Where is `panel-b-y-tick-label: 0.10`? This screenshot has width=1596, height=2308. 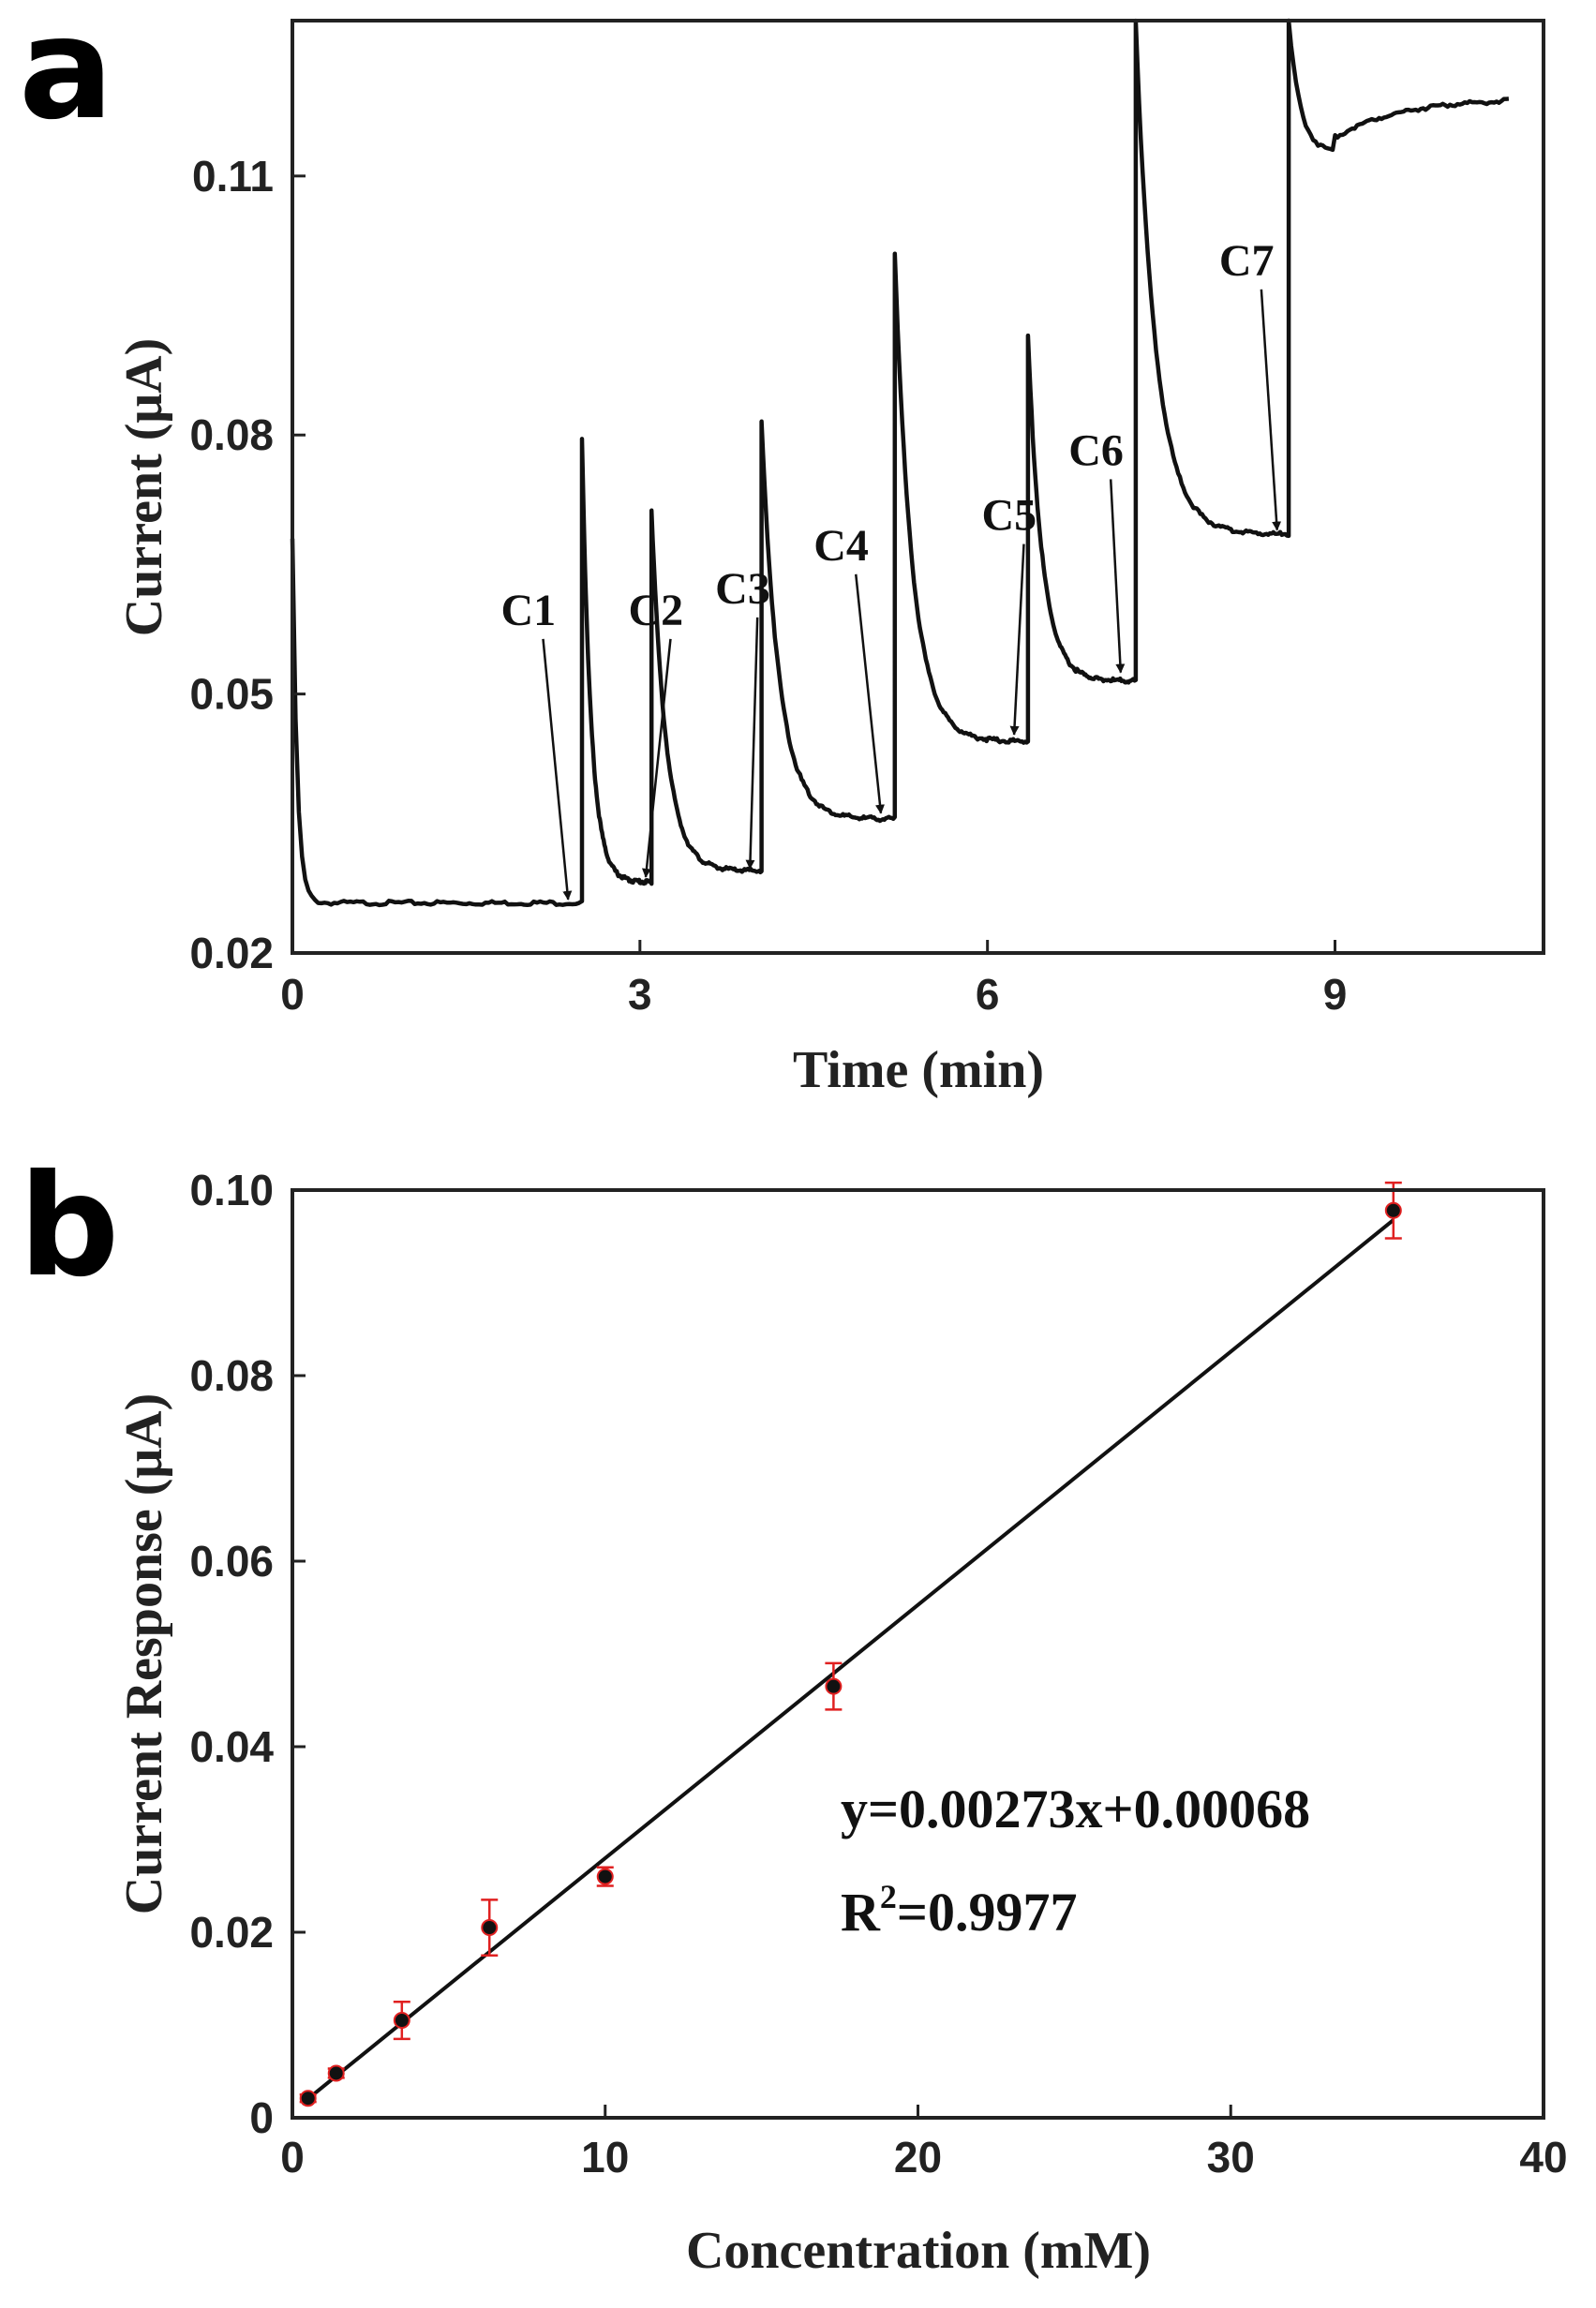
panel-b-y-tick-label: 0.10 is located at coordinates (231, 1190).